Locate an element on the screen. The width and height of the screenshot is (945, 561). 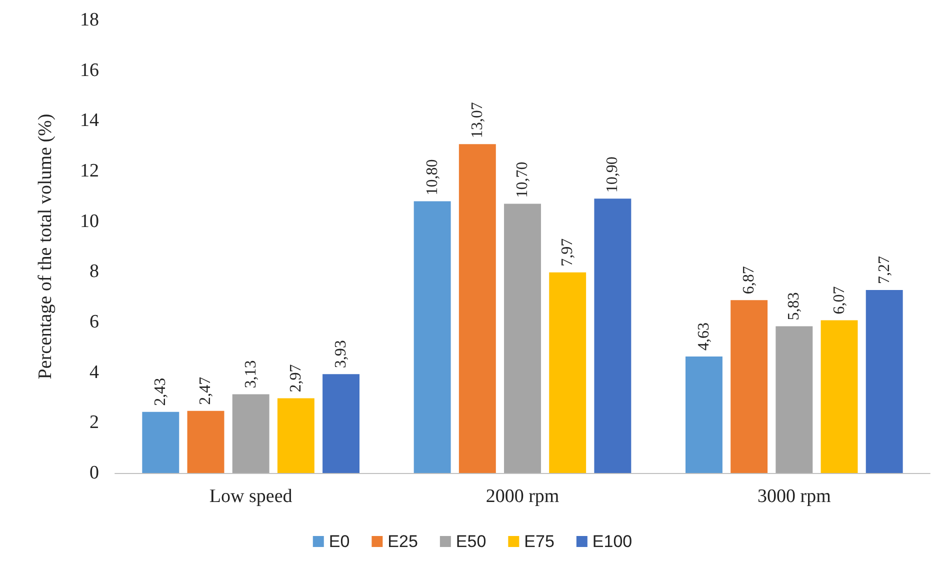
y-tick-label: 18 is located at coordinates (89, 20).